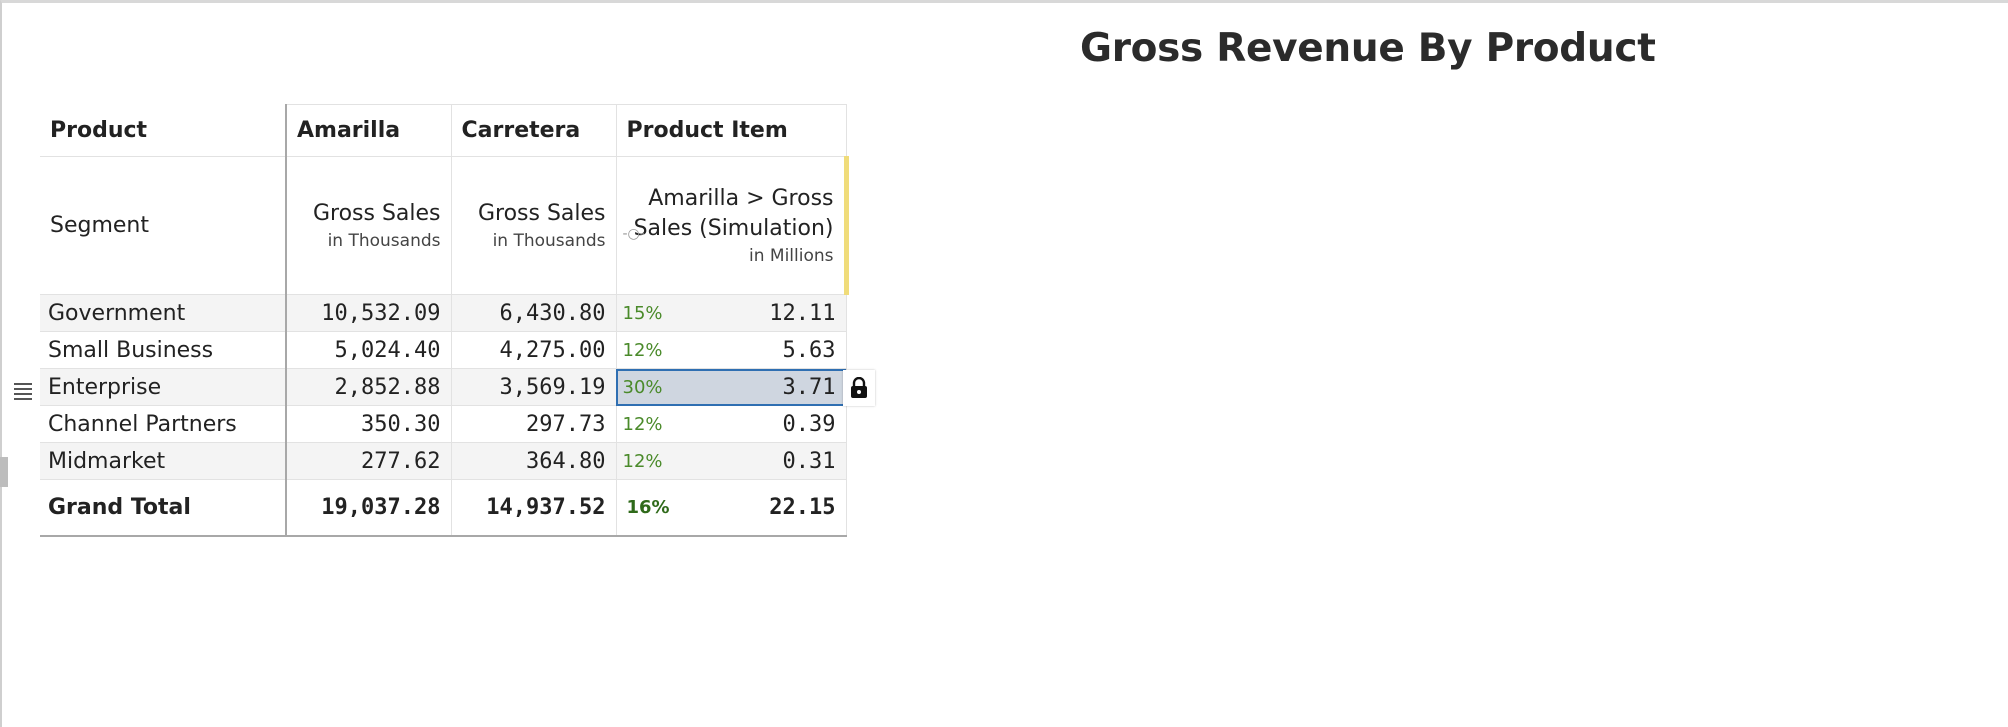 This screenshot has height=727, width=2008. Describe the element at coordinates (163, 461) in the screenshot. I see `row-label: Midmarket` at that location.